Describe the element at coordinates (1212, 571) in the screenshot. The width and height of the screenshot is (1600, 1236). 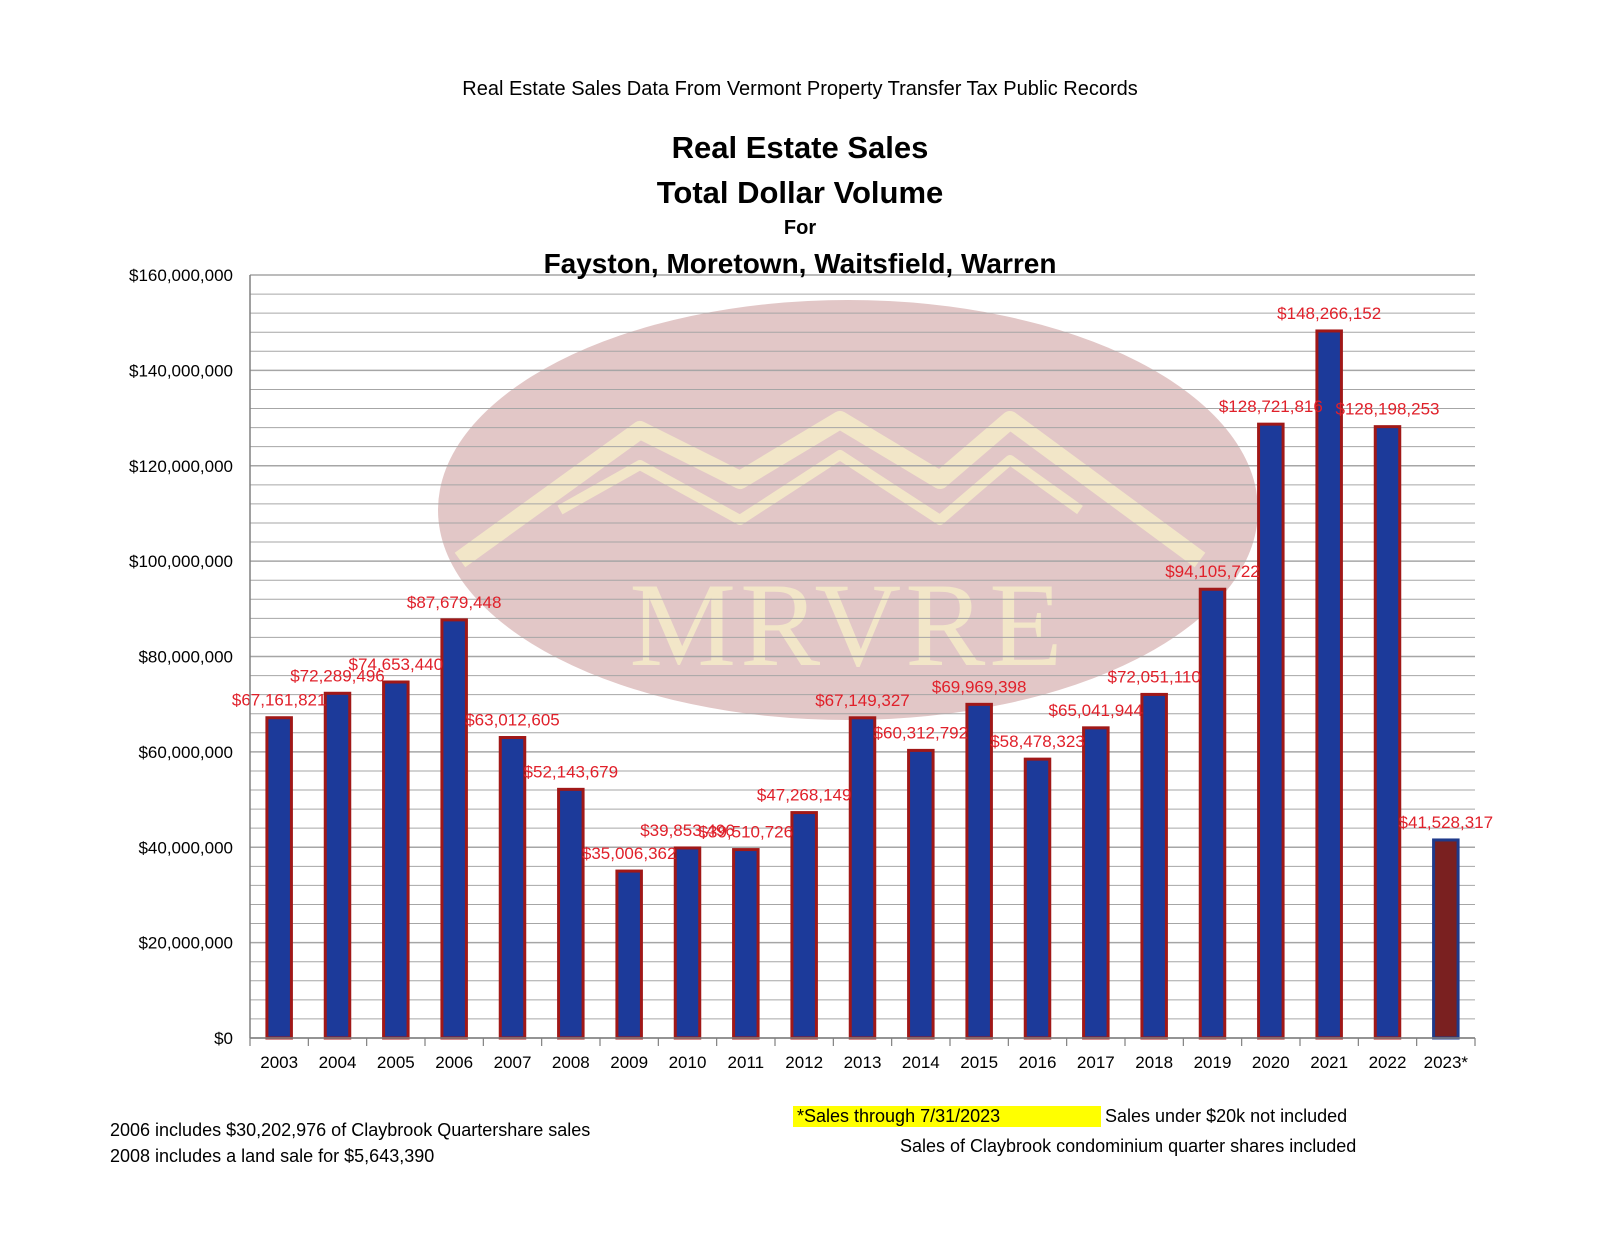
I see `data-label: $94,105,722` at that location.